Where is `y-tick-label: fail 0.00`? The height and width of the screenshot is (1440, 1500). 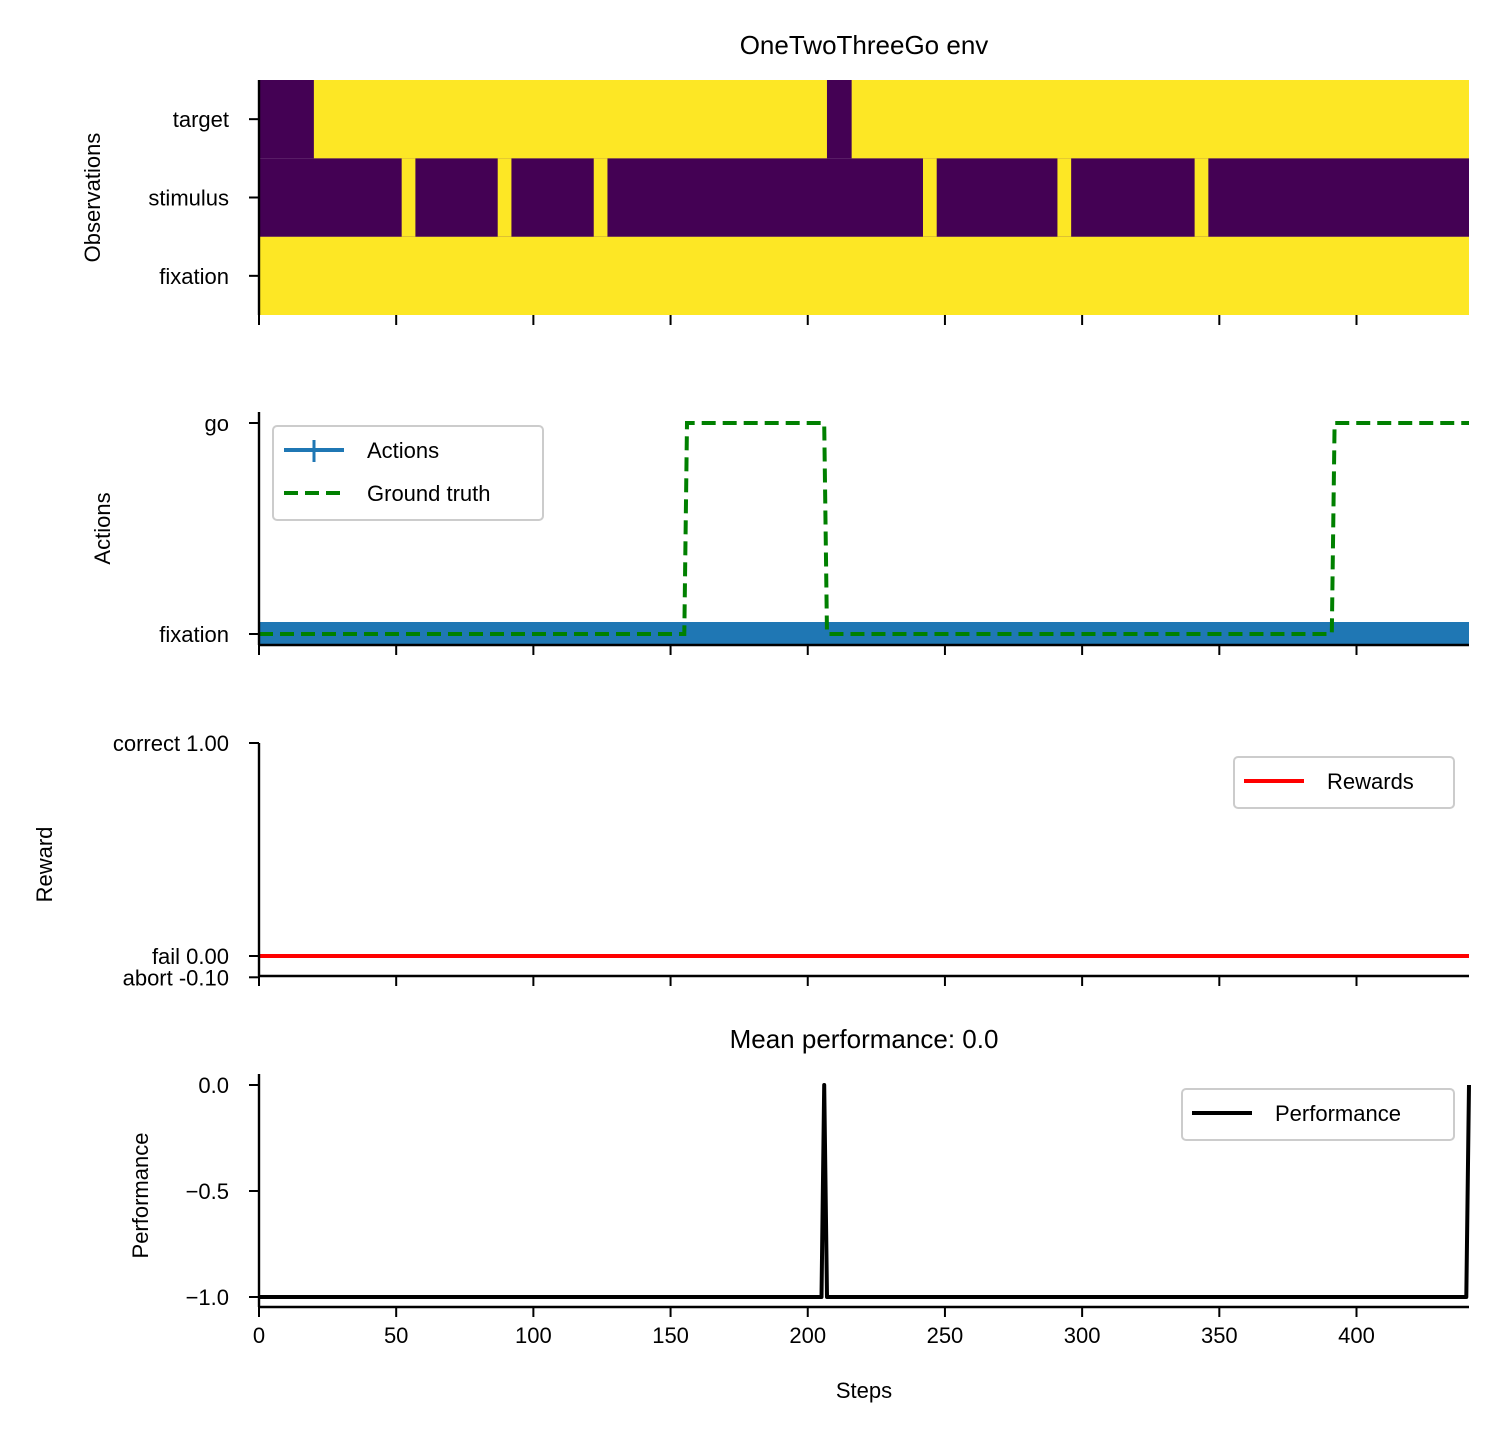
y-tick-label: fail 0.00 is located at coordinates (190, 956).